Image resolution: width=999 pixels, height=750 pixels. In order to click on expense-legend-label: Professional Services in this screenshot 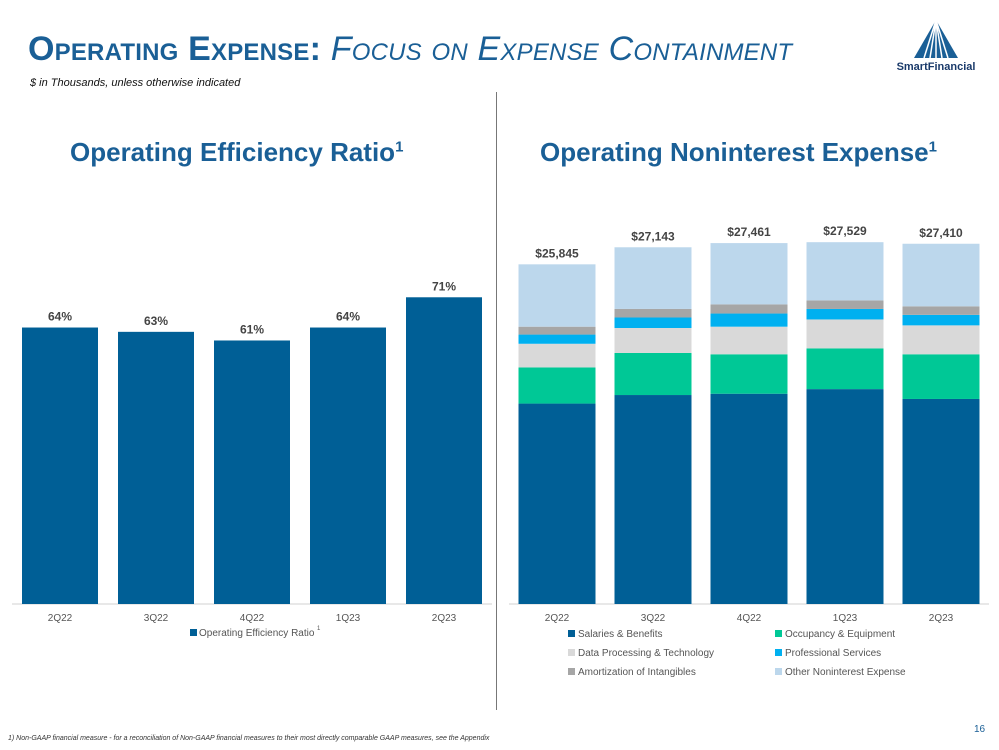, I will do `click(833, 653)`.